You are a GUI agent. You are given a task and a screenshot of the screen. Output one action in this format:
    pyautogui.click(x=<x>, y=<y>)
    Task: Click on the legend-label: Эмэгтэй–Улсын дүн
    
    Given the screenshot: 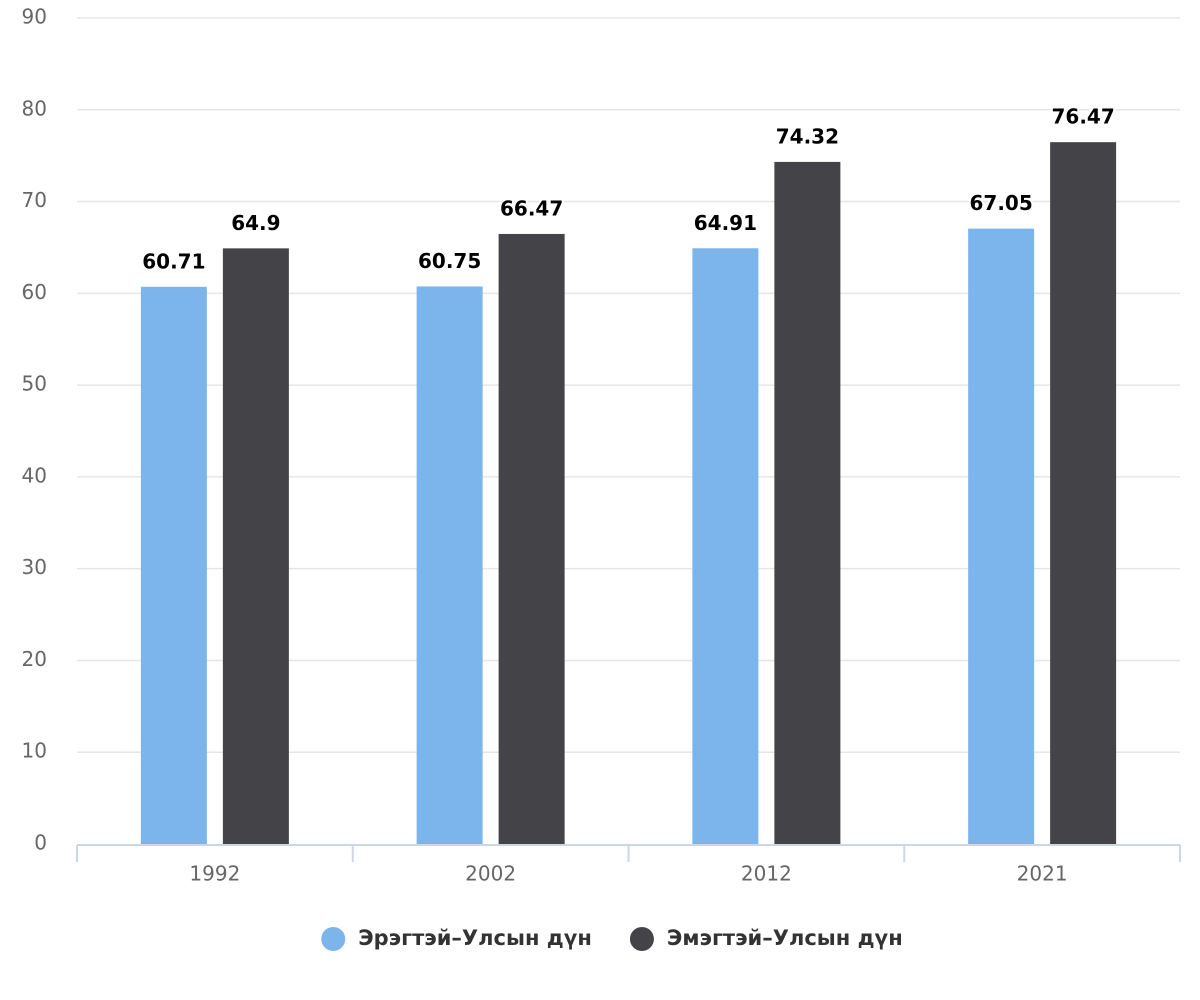 What is the action you would take?
    pyautogui.click(x=785, y=938)
    